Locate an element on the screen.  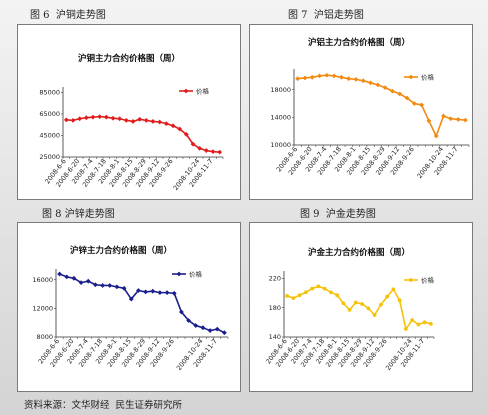
y-tick-label: 12000 is located at coordinates (42, 309).